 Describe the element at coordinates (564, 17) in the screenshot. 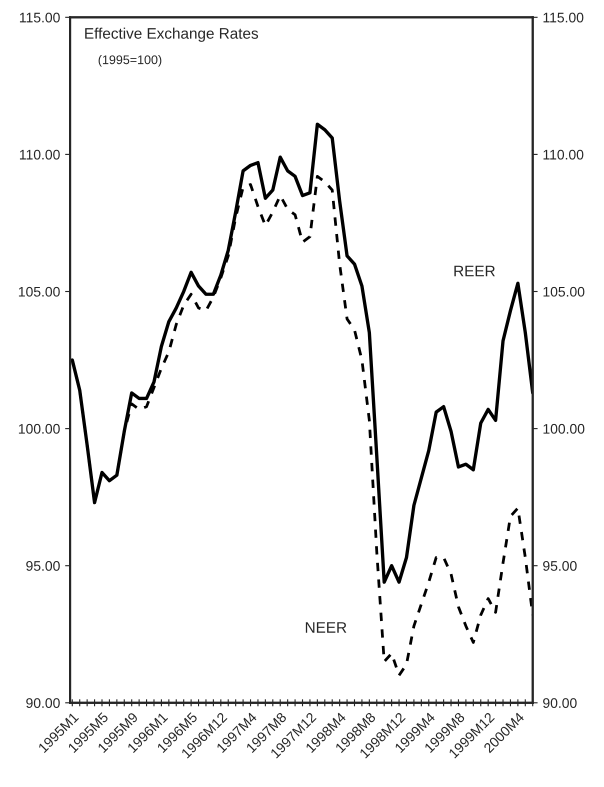

I see `y2-tick-label: 115.00` at that location.